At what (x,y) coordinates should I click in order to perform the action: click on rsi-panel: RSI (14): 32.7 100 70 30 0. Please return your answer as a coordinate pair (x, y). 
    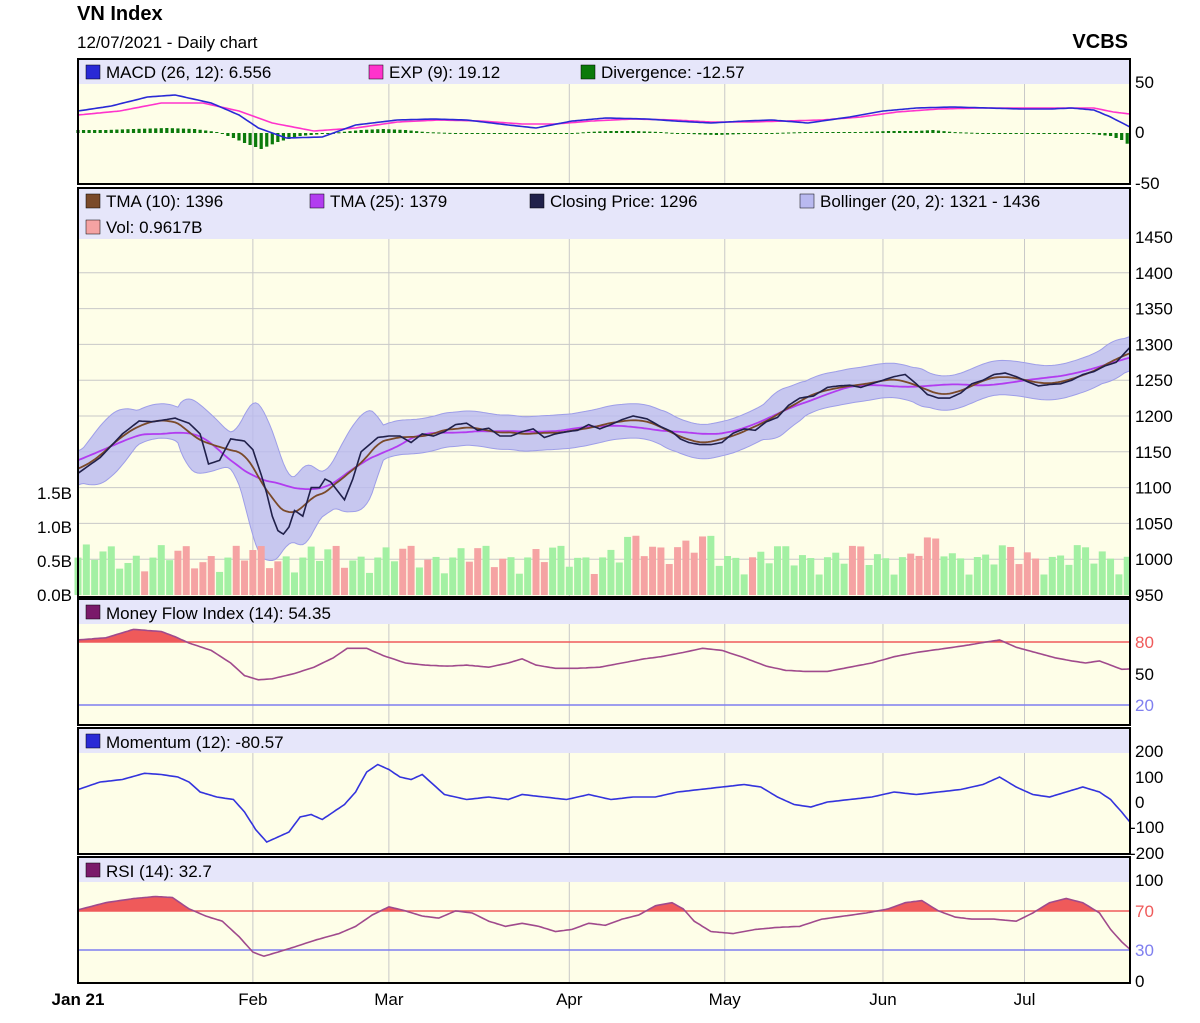
    Looking at the image, I should click on (620, 924).